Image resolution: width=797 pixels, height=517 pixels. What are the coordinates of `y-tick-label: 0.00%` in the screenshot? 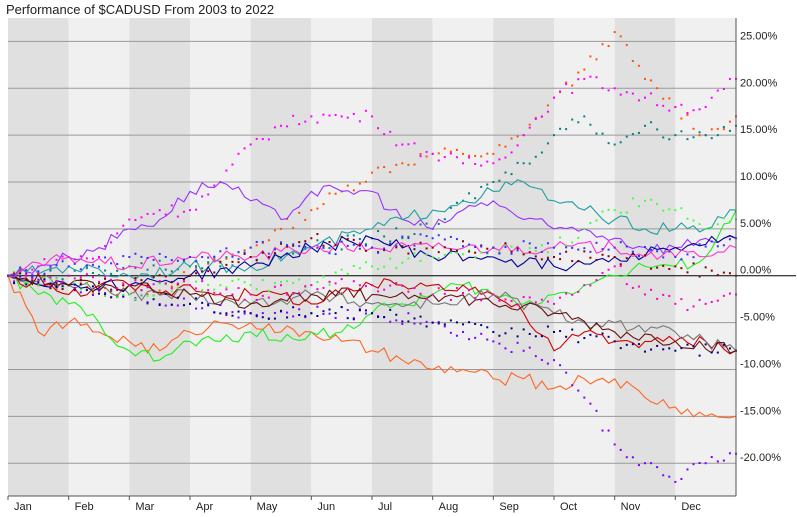 It's located at (755, 271).